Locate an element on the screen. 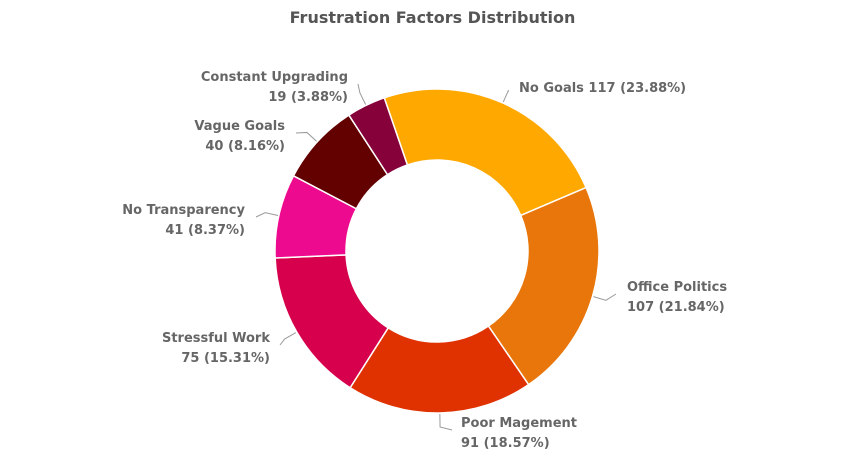 This screenshot has height=474, width=865. data-label: No Goals 117 (23.88%) is located at coordinates (602, 88).